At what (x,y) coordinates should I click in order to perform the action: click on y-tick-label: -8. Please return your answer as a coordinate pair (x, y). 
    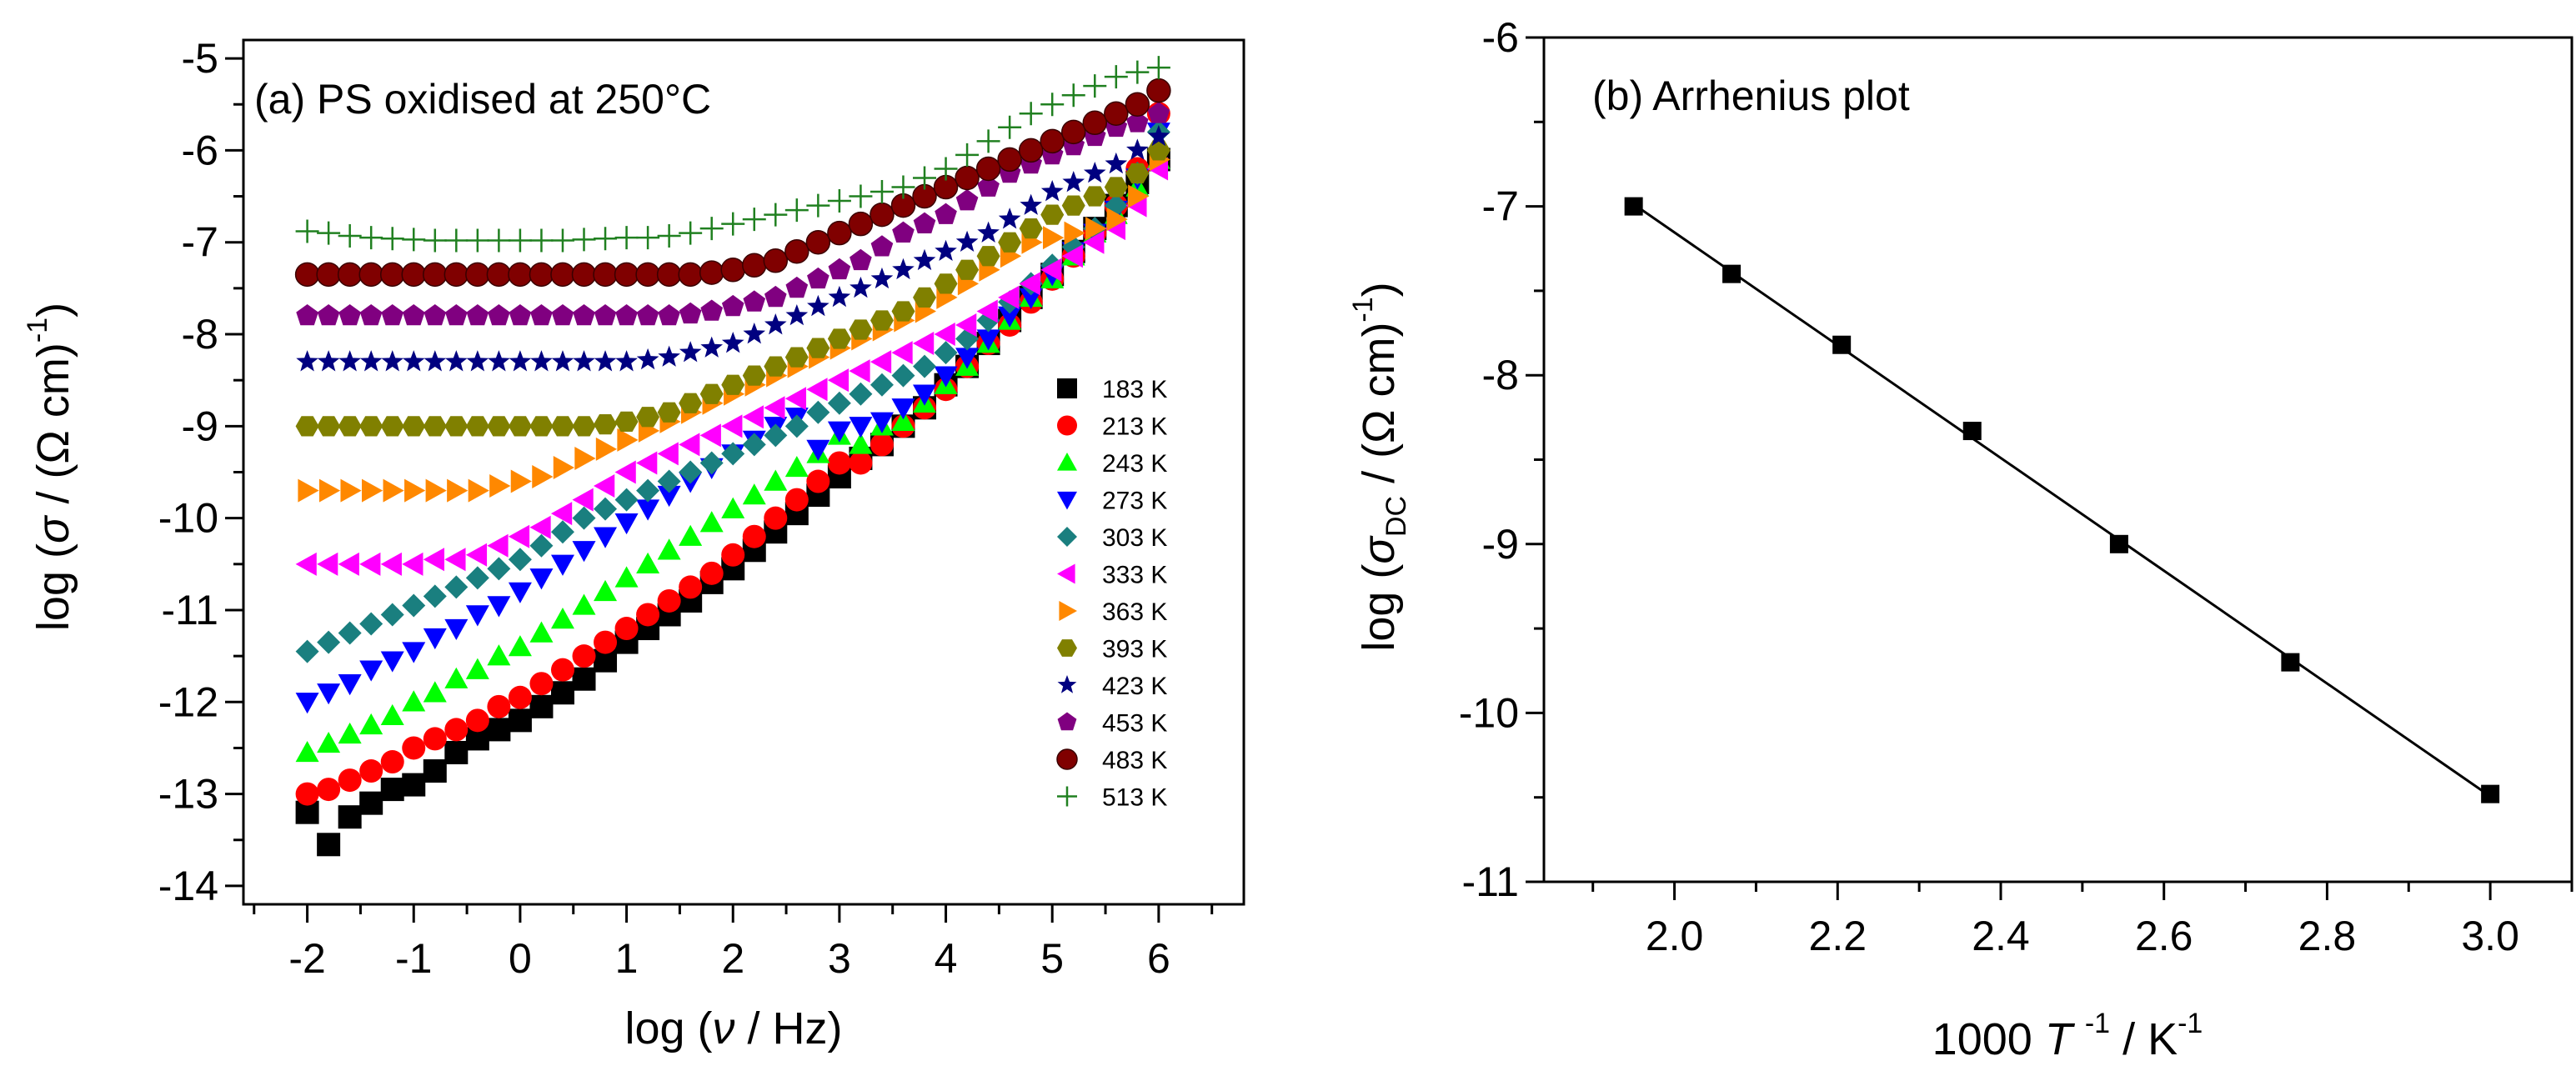
    Looking at the image, I should click on (1500, 375).